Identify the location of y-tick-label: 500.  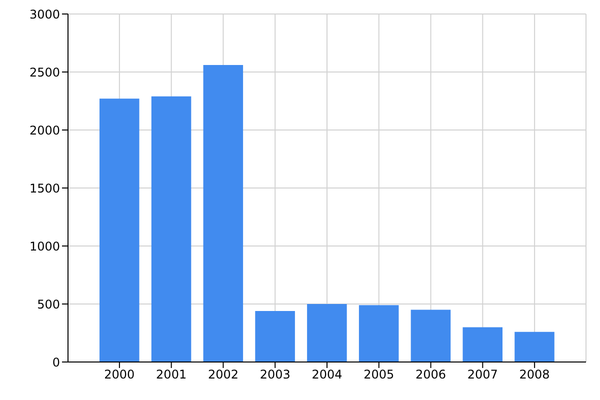
(48, 304).